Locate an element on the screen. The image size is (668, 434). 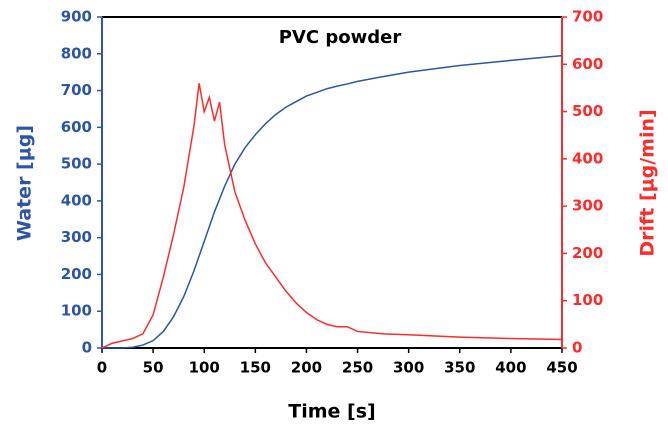
y-tick-label: 300 is located at coordinates (76, 237).